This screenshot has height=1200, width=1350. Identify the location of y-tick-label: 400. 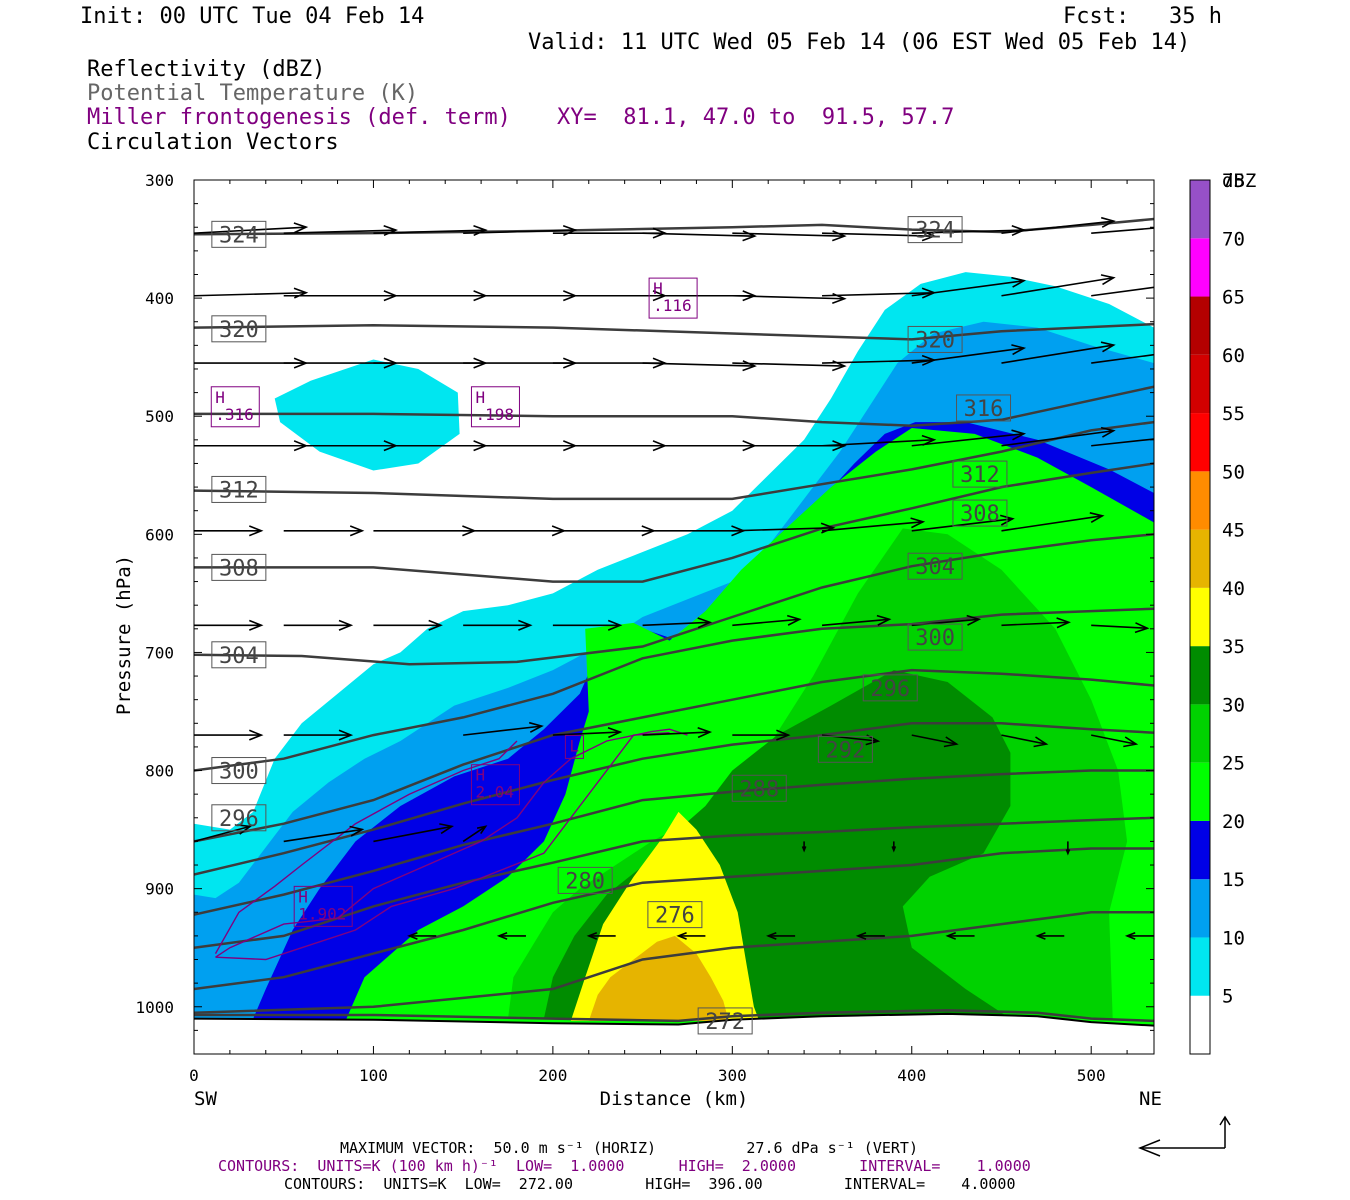
(159, 298).